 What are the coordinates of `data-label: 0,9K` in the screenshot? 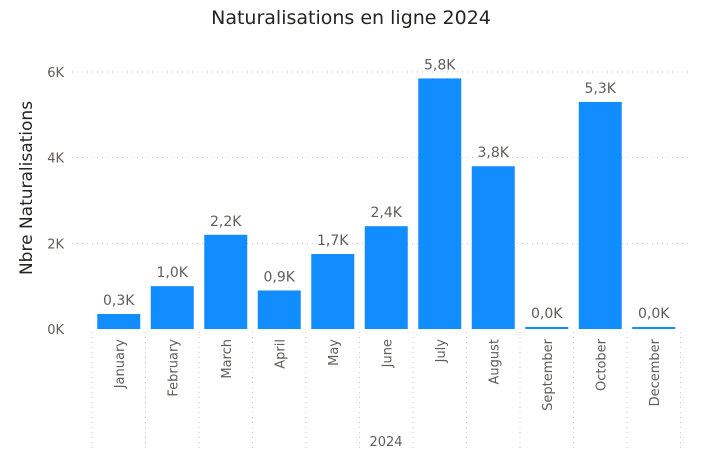 It's located at (280, 277).